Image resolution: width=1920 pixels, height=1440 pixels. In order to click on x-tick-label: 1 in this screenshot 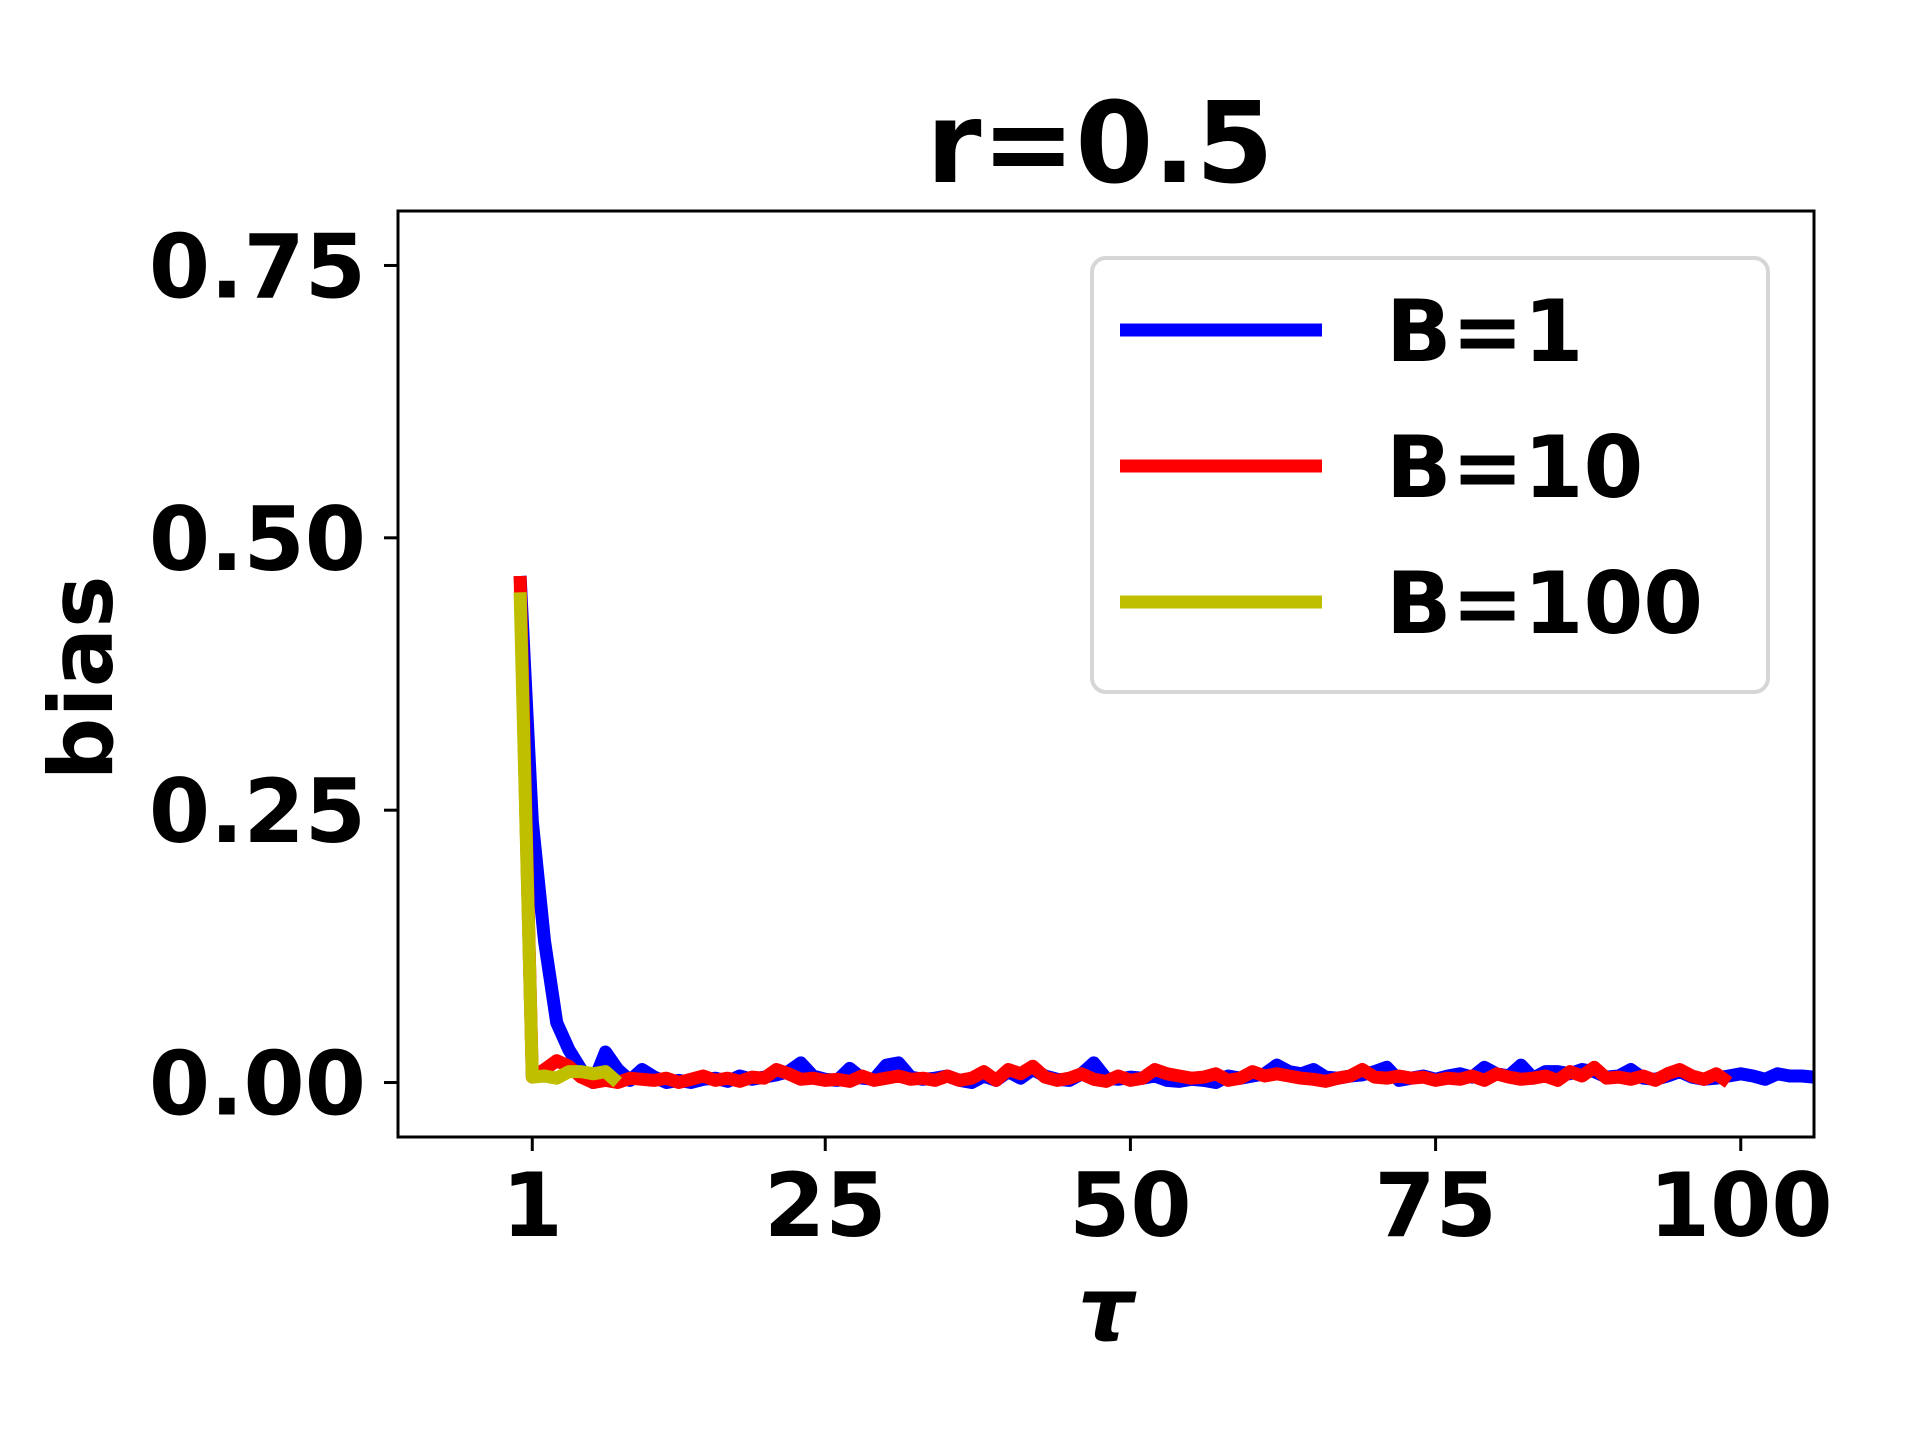, I will do `click(532, 1205)`.